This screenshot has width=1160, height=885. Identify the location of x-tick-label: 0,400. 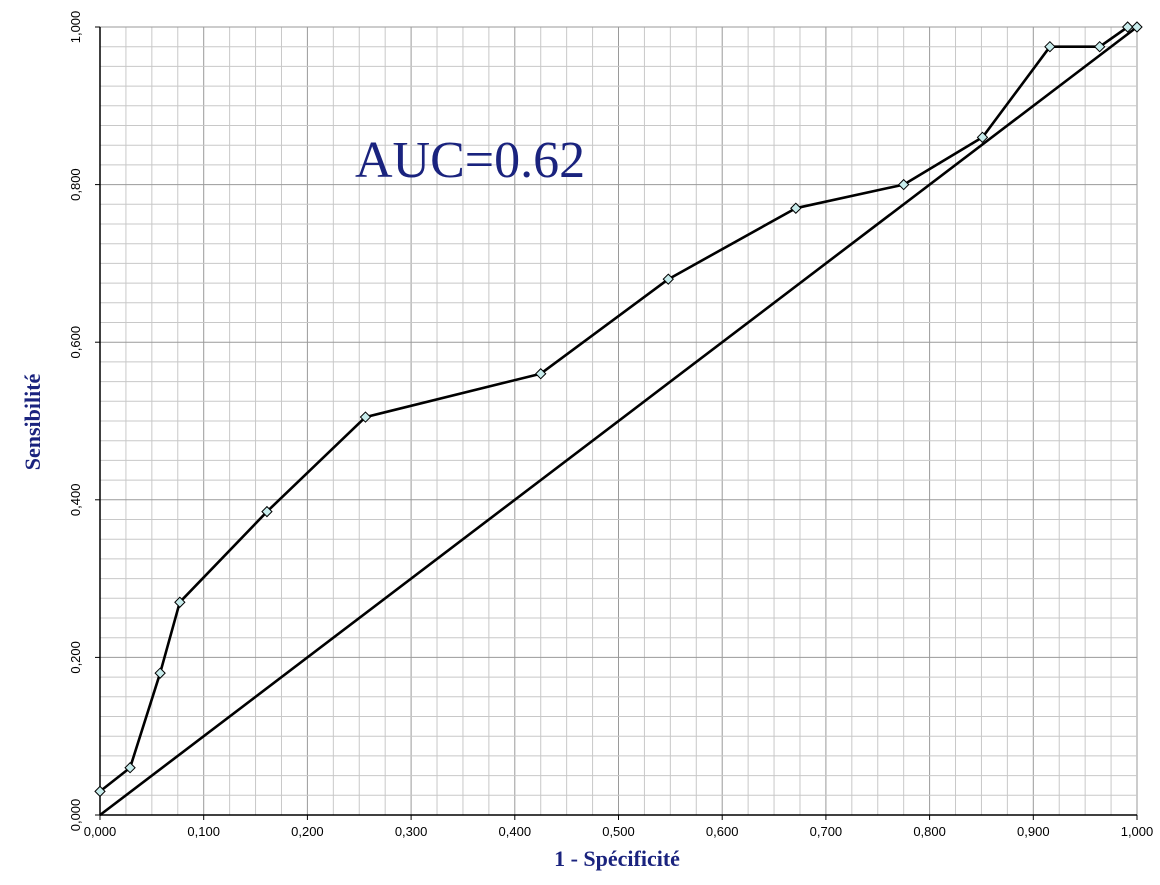
(515, 831).